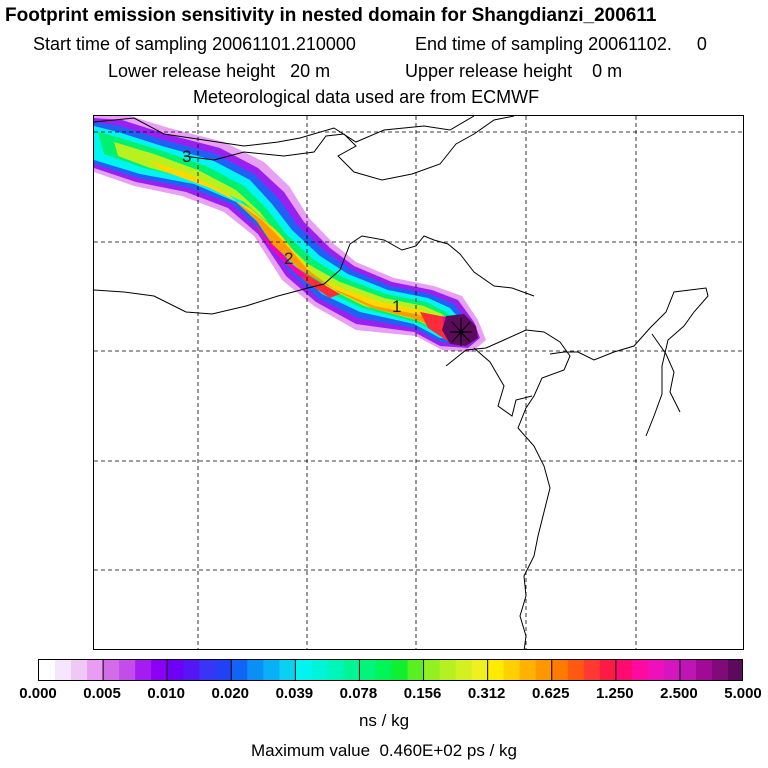 This screenshot has height=768, width=768. What do you see at coordinates (288, 258) in the screenshot?
I see `day-label-2: 2` at bounding box center [288, 258].